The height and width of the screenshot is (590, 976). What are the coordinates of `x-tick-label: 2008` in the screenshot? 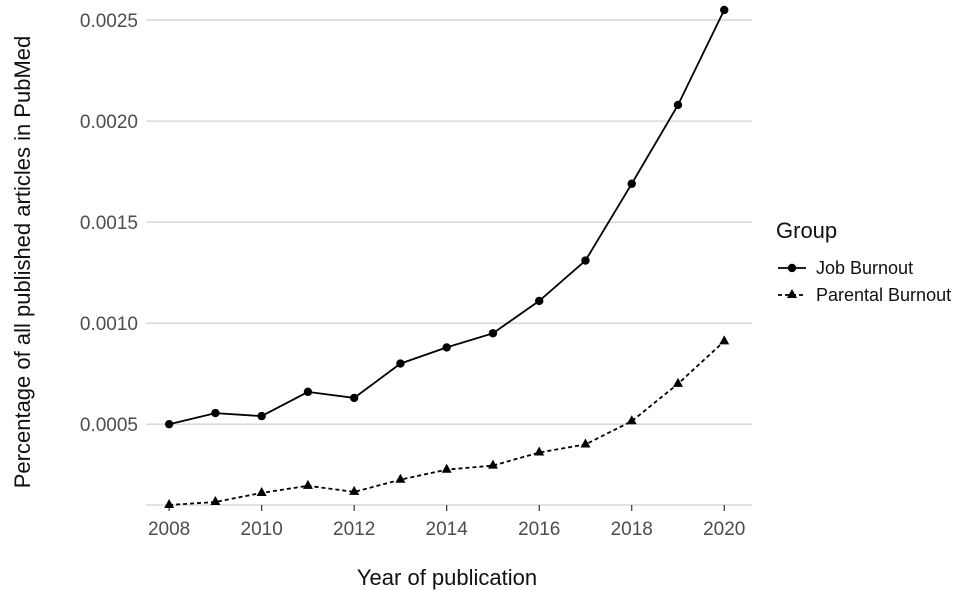 It's located at (169, 529).